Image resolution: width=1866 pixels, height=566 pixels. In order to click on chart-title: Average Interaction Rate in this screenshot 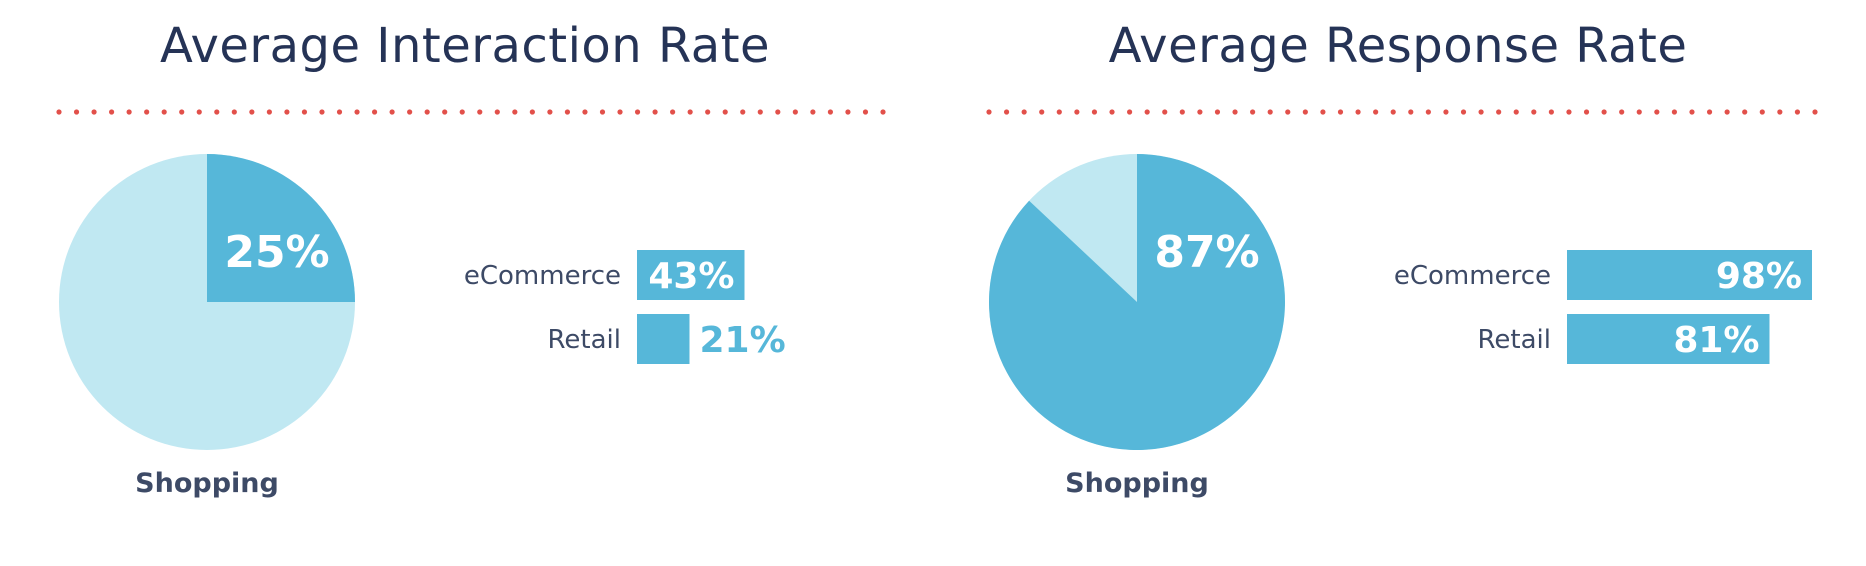, I will do `click(465, 46)`.